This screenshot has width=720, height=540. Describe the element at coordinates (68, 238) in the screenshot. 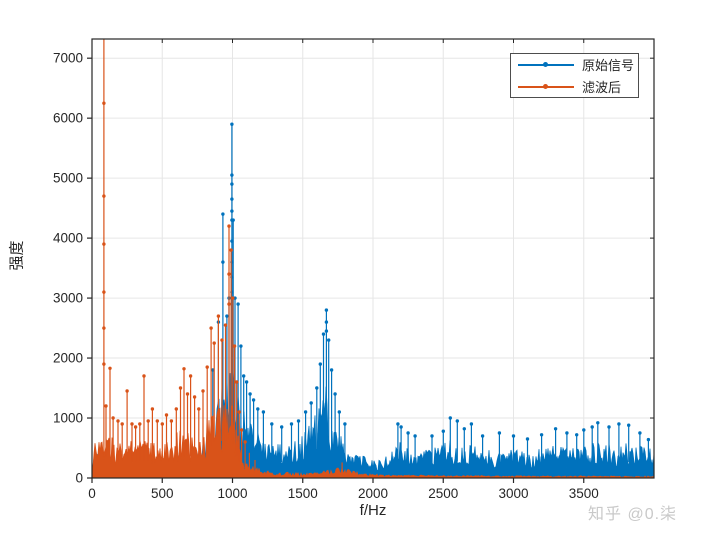

I see `y-tick-label: 4000` at that location.